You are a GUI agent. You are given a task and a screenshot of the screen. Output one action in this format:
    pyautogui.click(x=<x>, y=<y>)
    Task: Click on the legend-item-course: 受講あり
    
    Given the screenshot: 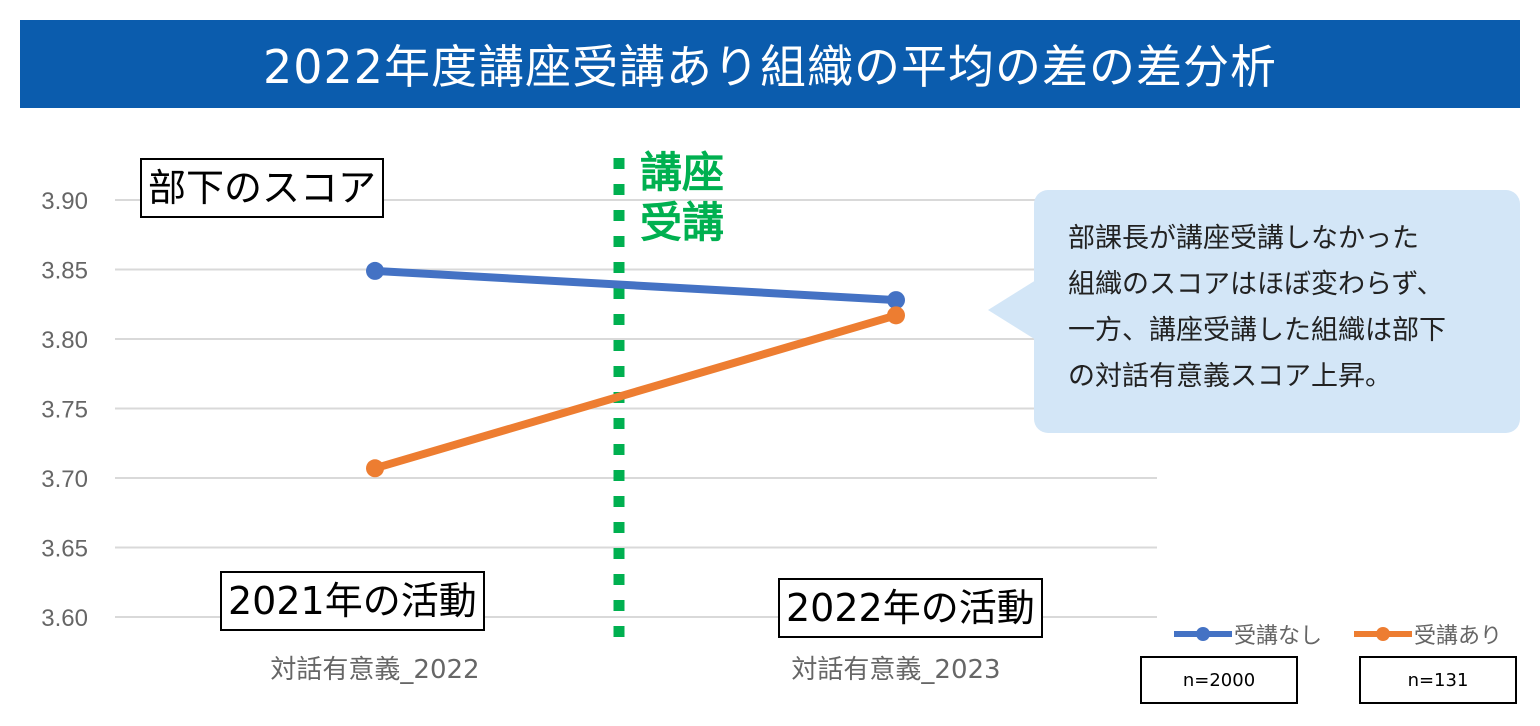 What is the action you would take?
    pyautogui.click(x=1427, y=634)
    